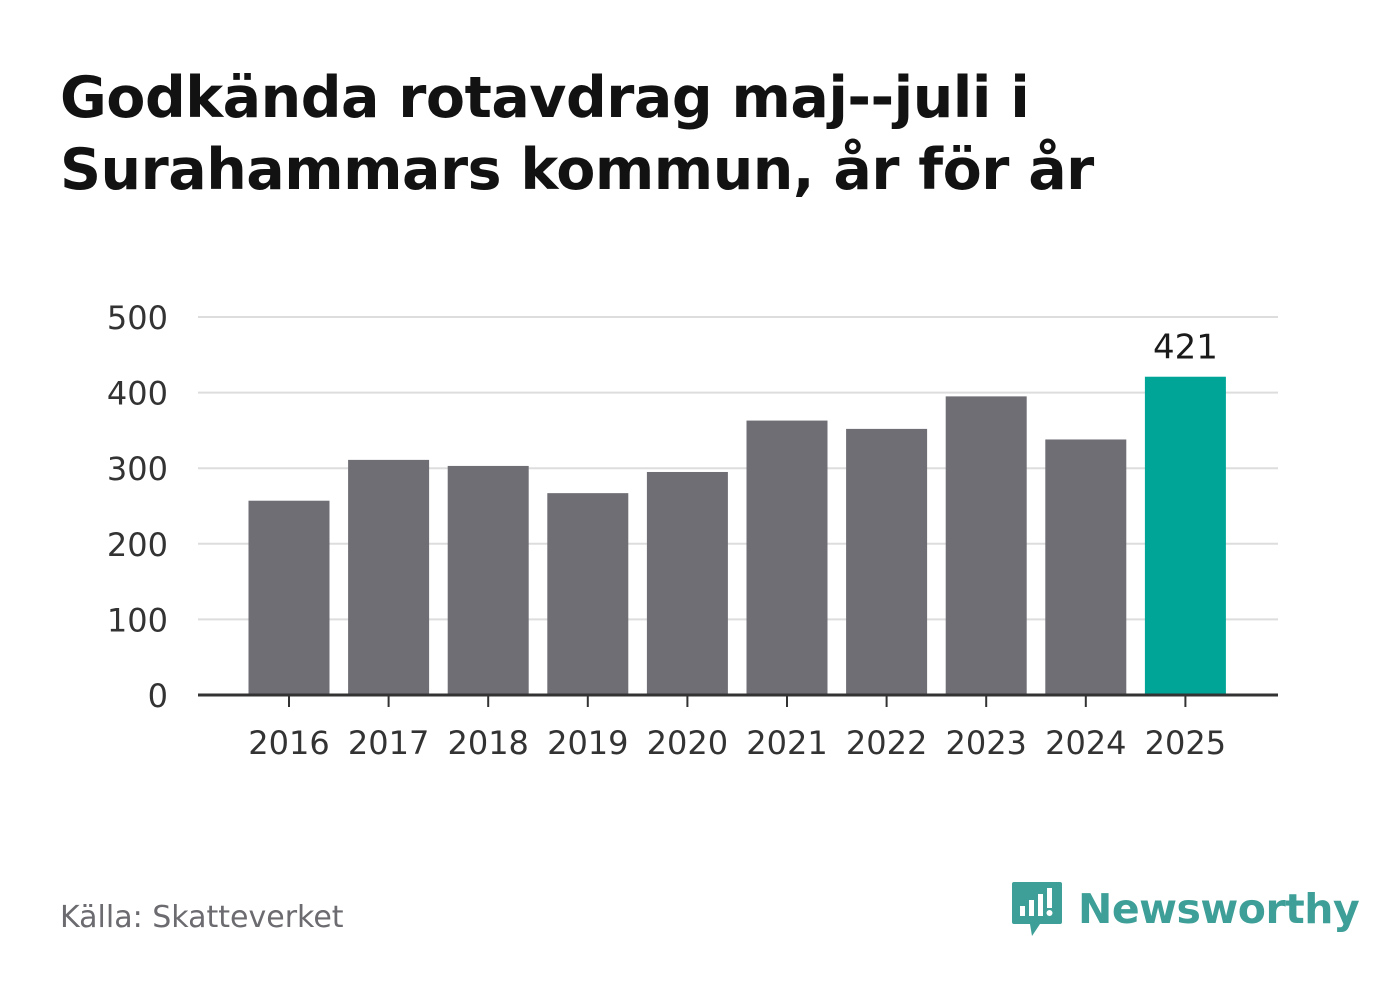 The height and width of the screenshot is (999, 1382). I want to click on x-tick-label-2019: 2019, so click(587, 743).